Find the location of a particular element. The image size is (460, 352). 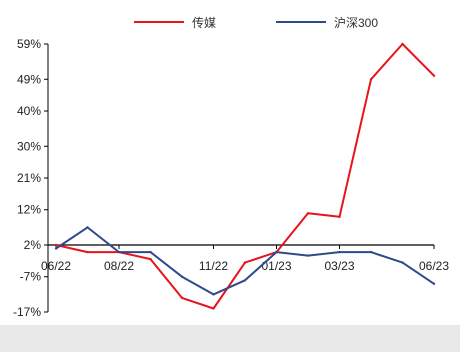

y-tick-label: 30% is located at coordinates (29, 146).